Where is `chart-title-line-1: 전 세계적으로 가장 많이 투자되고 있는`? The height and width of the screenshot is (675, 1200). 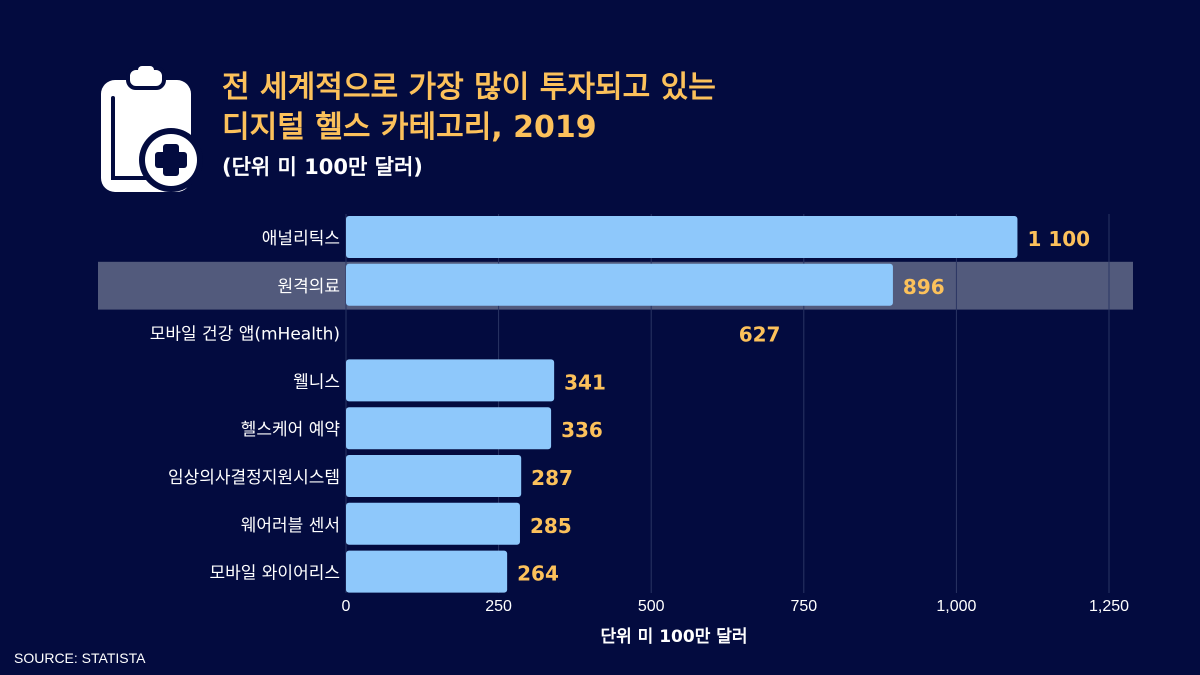 chart-title-line-1: 전 세계적으로 가장 많이 투자되고 있는 is located at coordinates (469, 87).